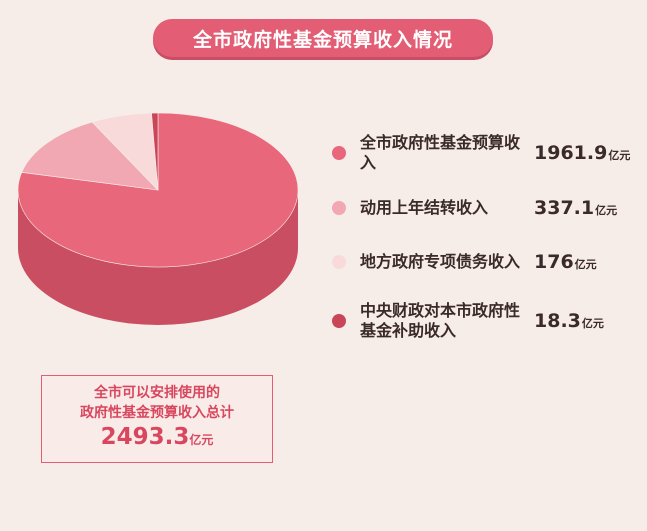 Image resolution: width=647 pixels, height=531 pixels. I want to click on legend-item: 动用上年结转收入 337.1亿元, so click(482, 208).